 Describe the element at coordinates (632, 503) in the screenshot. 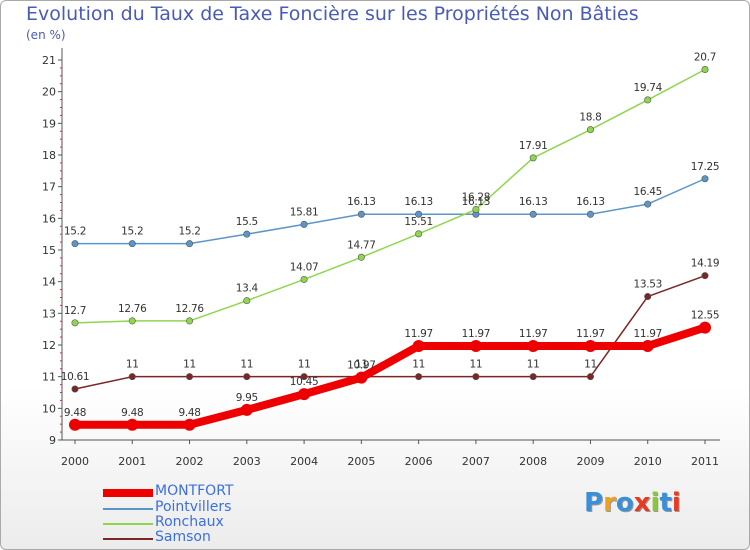

I see `proxiti-logo: Proxiti` at that location.